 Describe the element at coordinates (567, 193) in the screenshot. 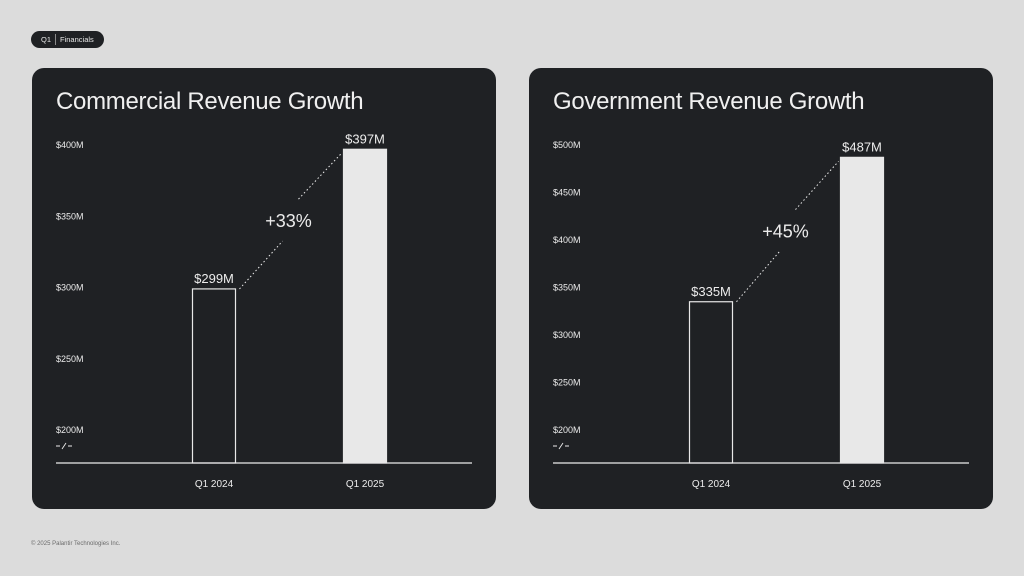

I see `y-tick-label: $450M` at that location.